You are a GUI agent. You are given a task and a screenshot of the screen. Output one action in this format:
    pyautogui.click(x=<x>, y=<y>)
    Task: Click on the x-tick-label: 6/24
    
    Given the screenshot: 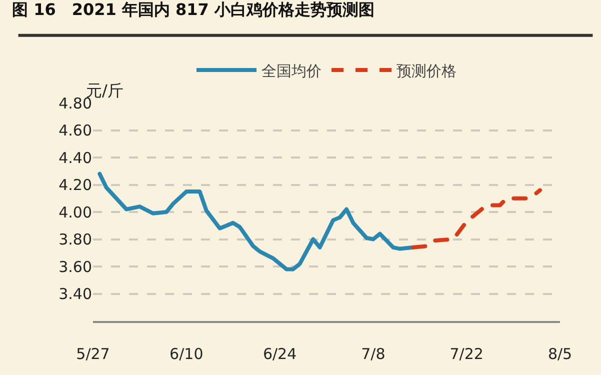 What is the action you would take?
    pyautogui.click(x=279, y=354)
    